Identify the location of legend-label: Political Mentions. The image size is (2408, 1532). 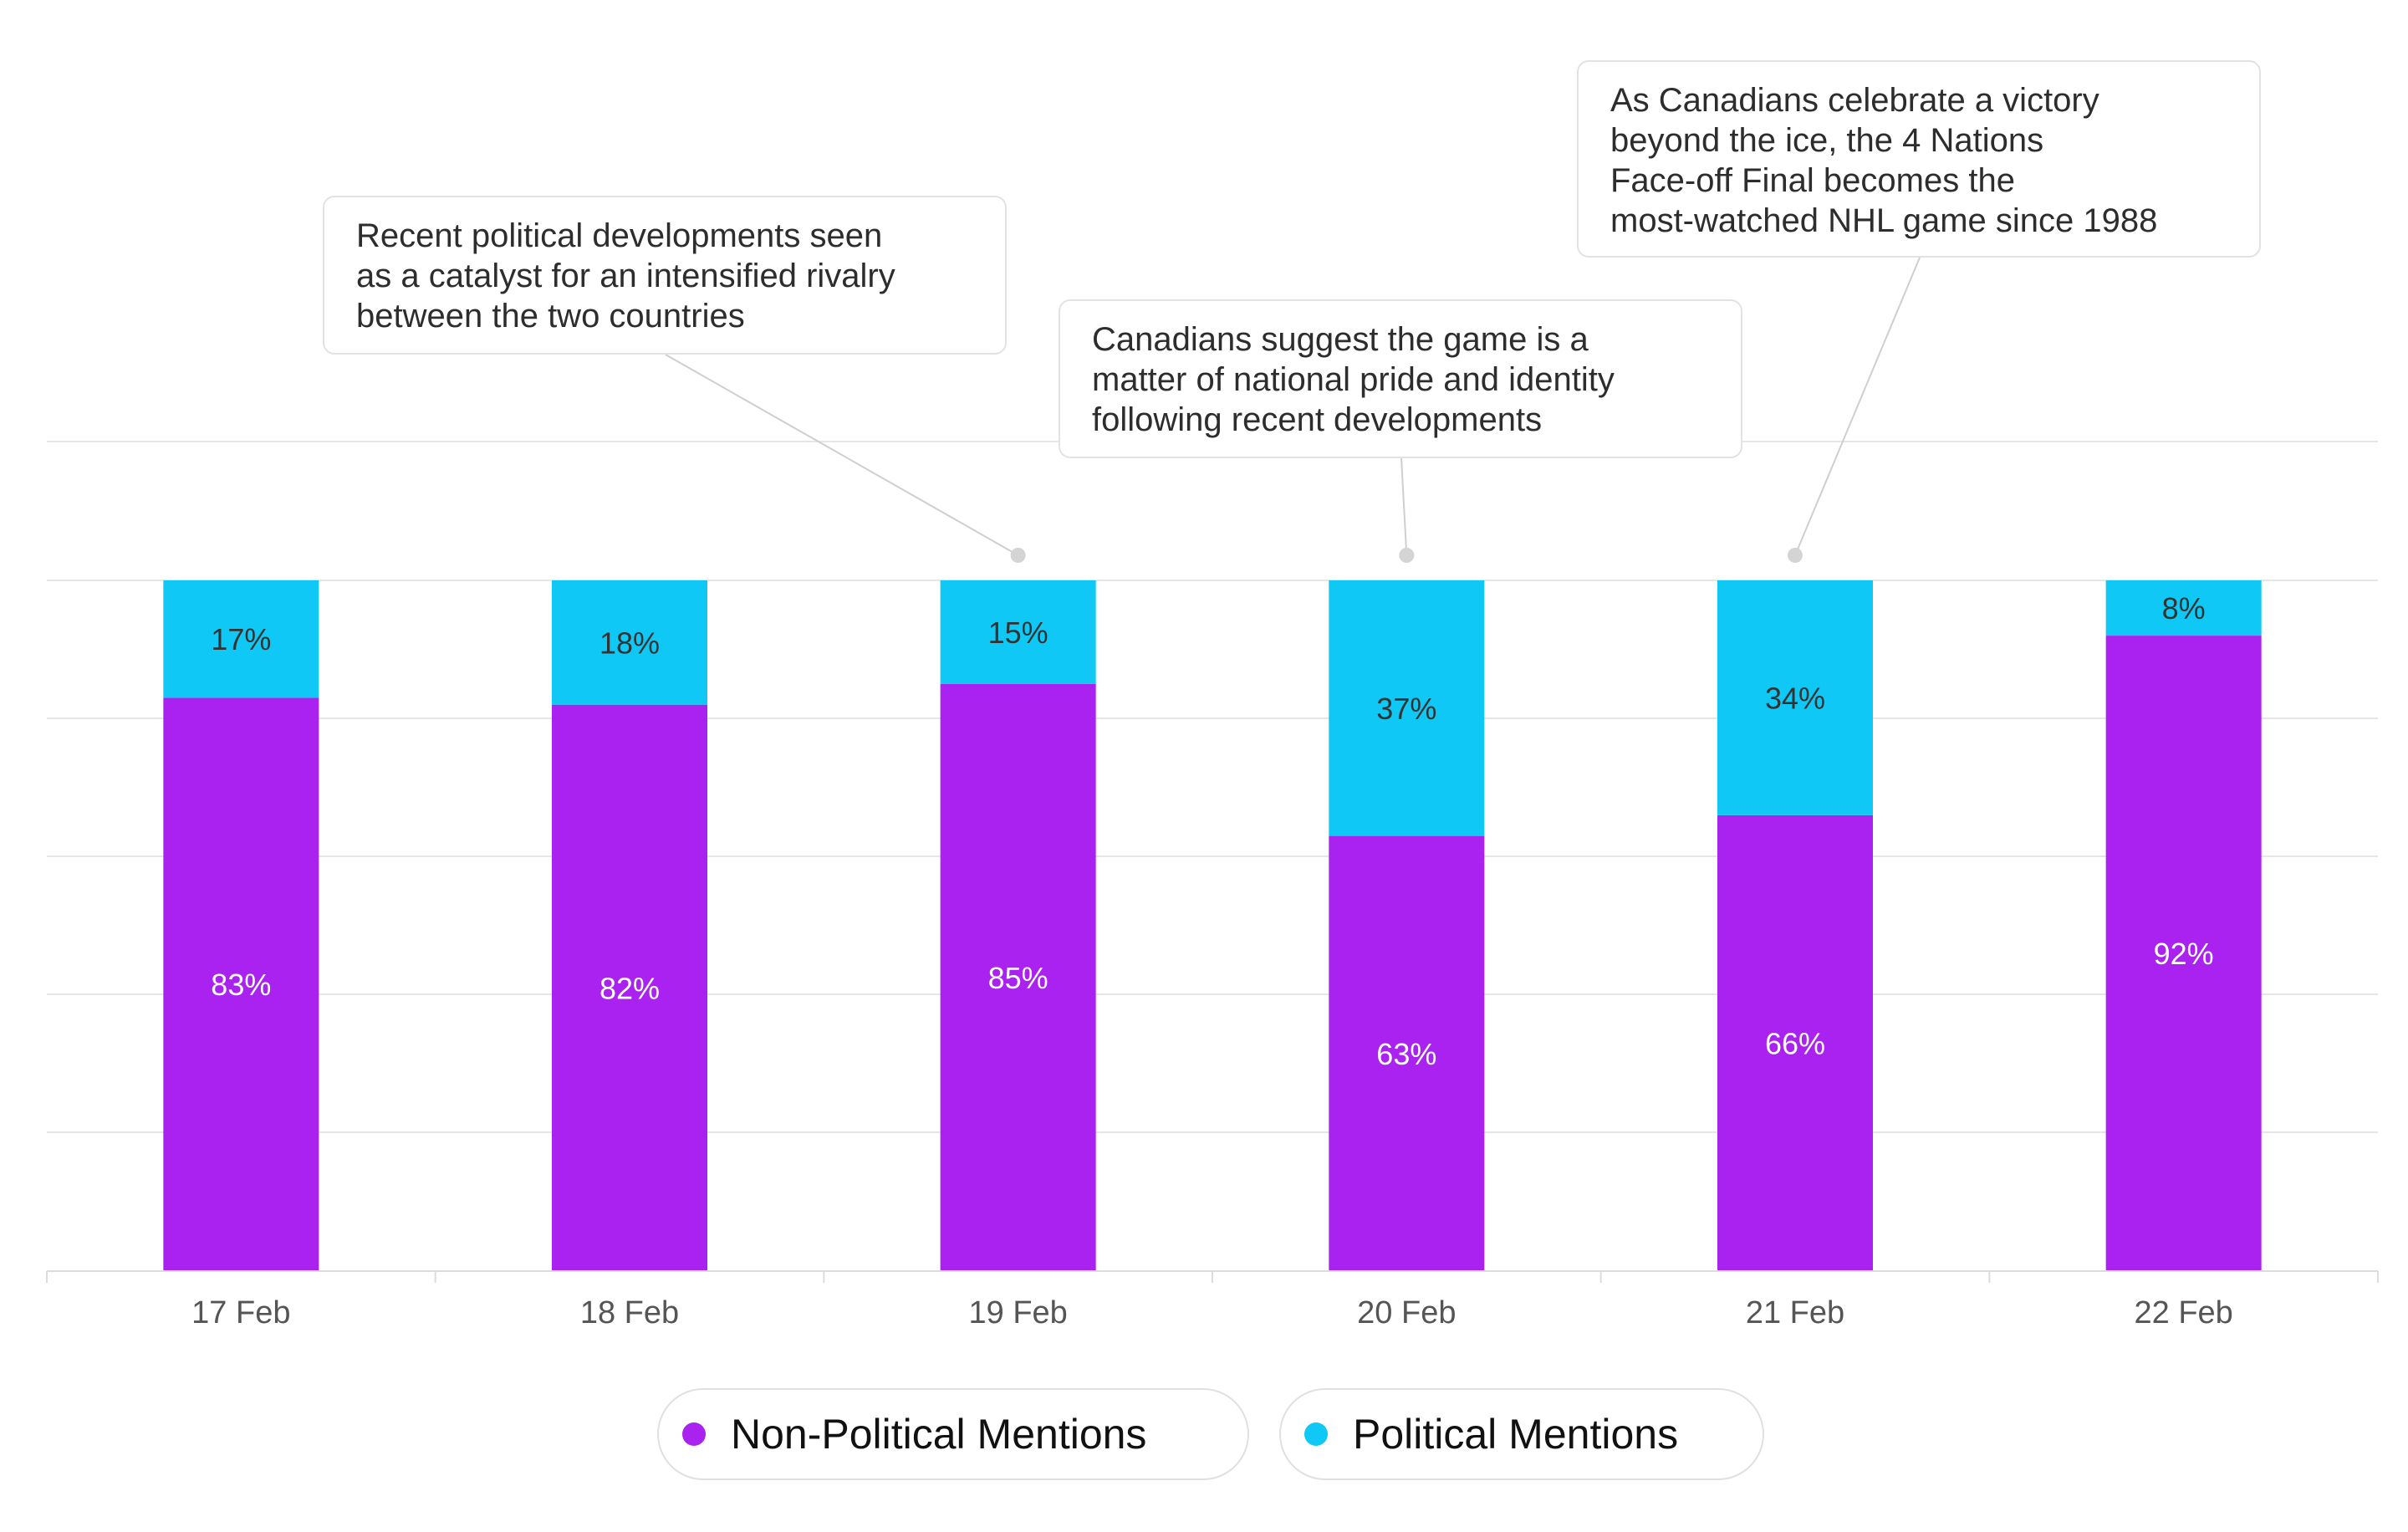
(1516, 1434).